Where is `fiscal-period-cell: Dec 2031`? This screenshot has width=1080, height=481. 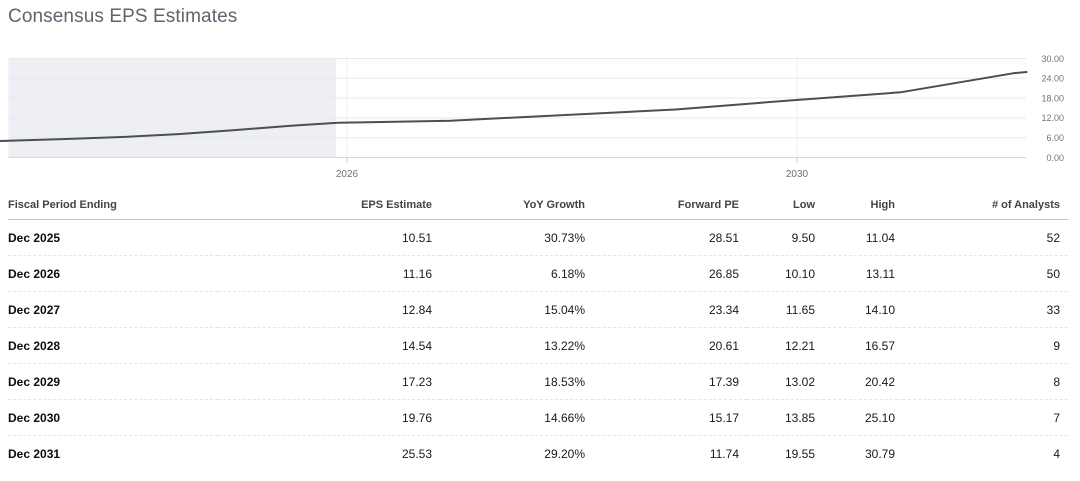
fiscal-period-cell: Dec 2031 is located at coordinates (34, 453).